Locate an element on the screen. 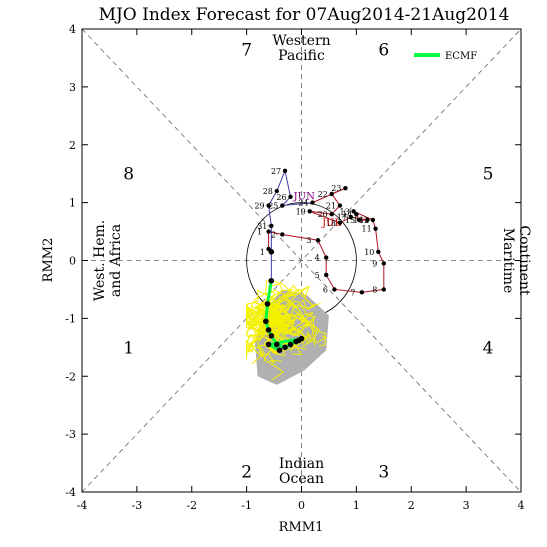 This screenshot has height=547, width=547. x-tick-label: 4 is located at coordinates (521, 505).